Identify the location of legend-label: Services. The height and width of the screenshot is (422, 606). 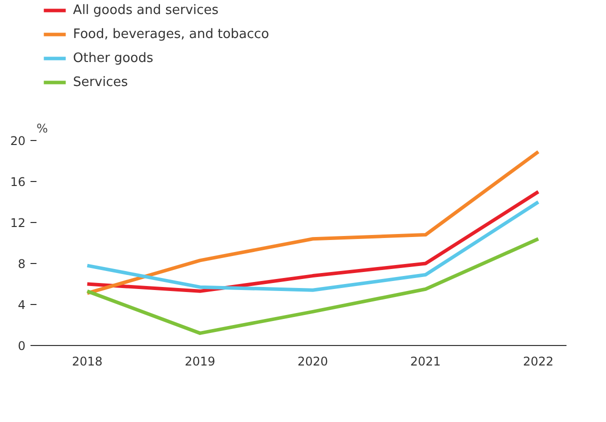
(100, 82).